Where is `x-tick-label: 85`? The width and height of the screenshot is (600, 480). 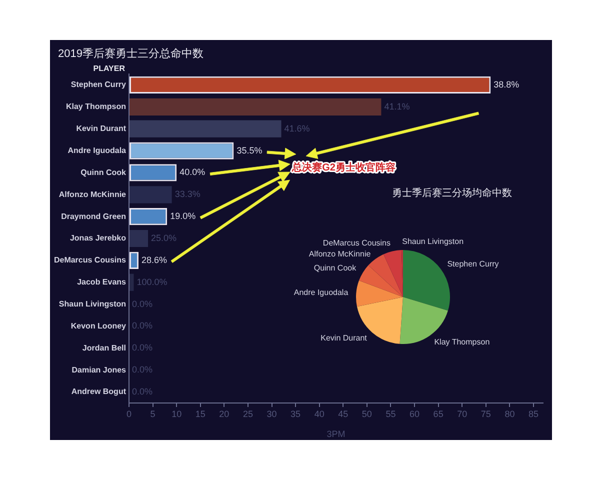 x-tick-label: 85 is located at coordinates (533, 413).